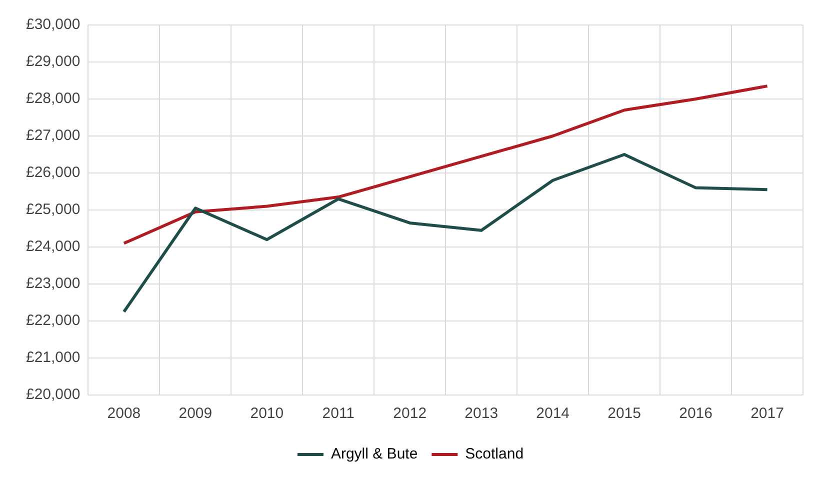 The height and width of the screenshot is (485, 831). What do you see at coordinates (338, 413) in the screenshot?
I see `x-tick-label: 2011` at bounding box center [338, 413].